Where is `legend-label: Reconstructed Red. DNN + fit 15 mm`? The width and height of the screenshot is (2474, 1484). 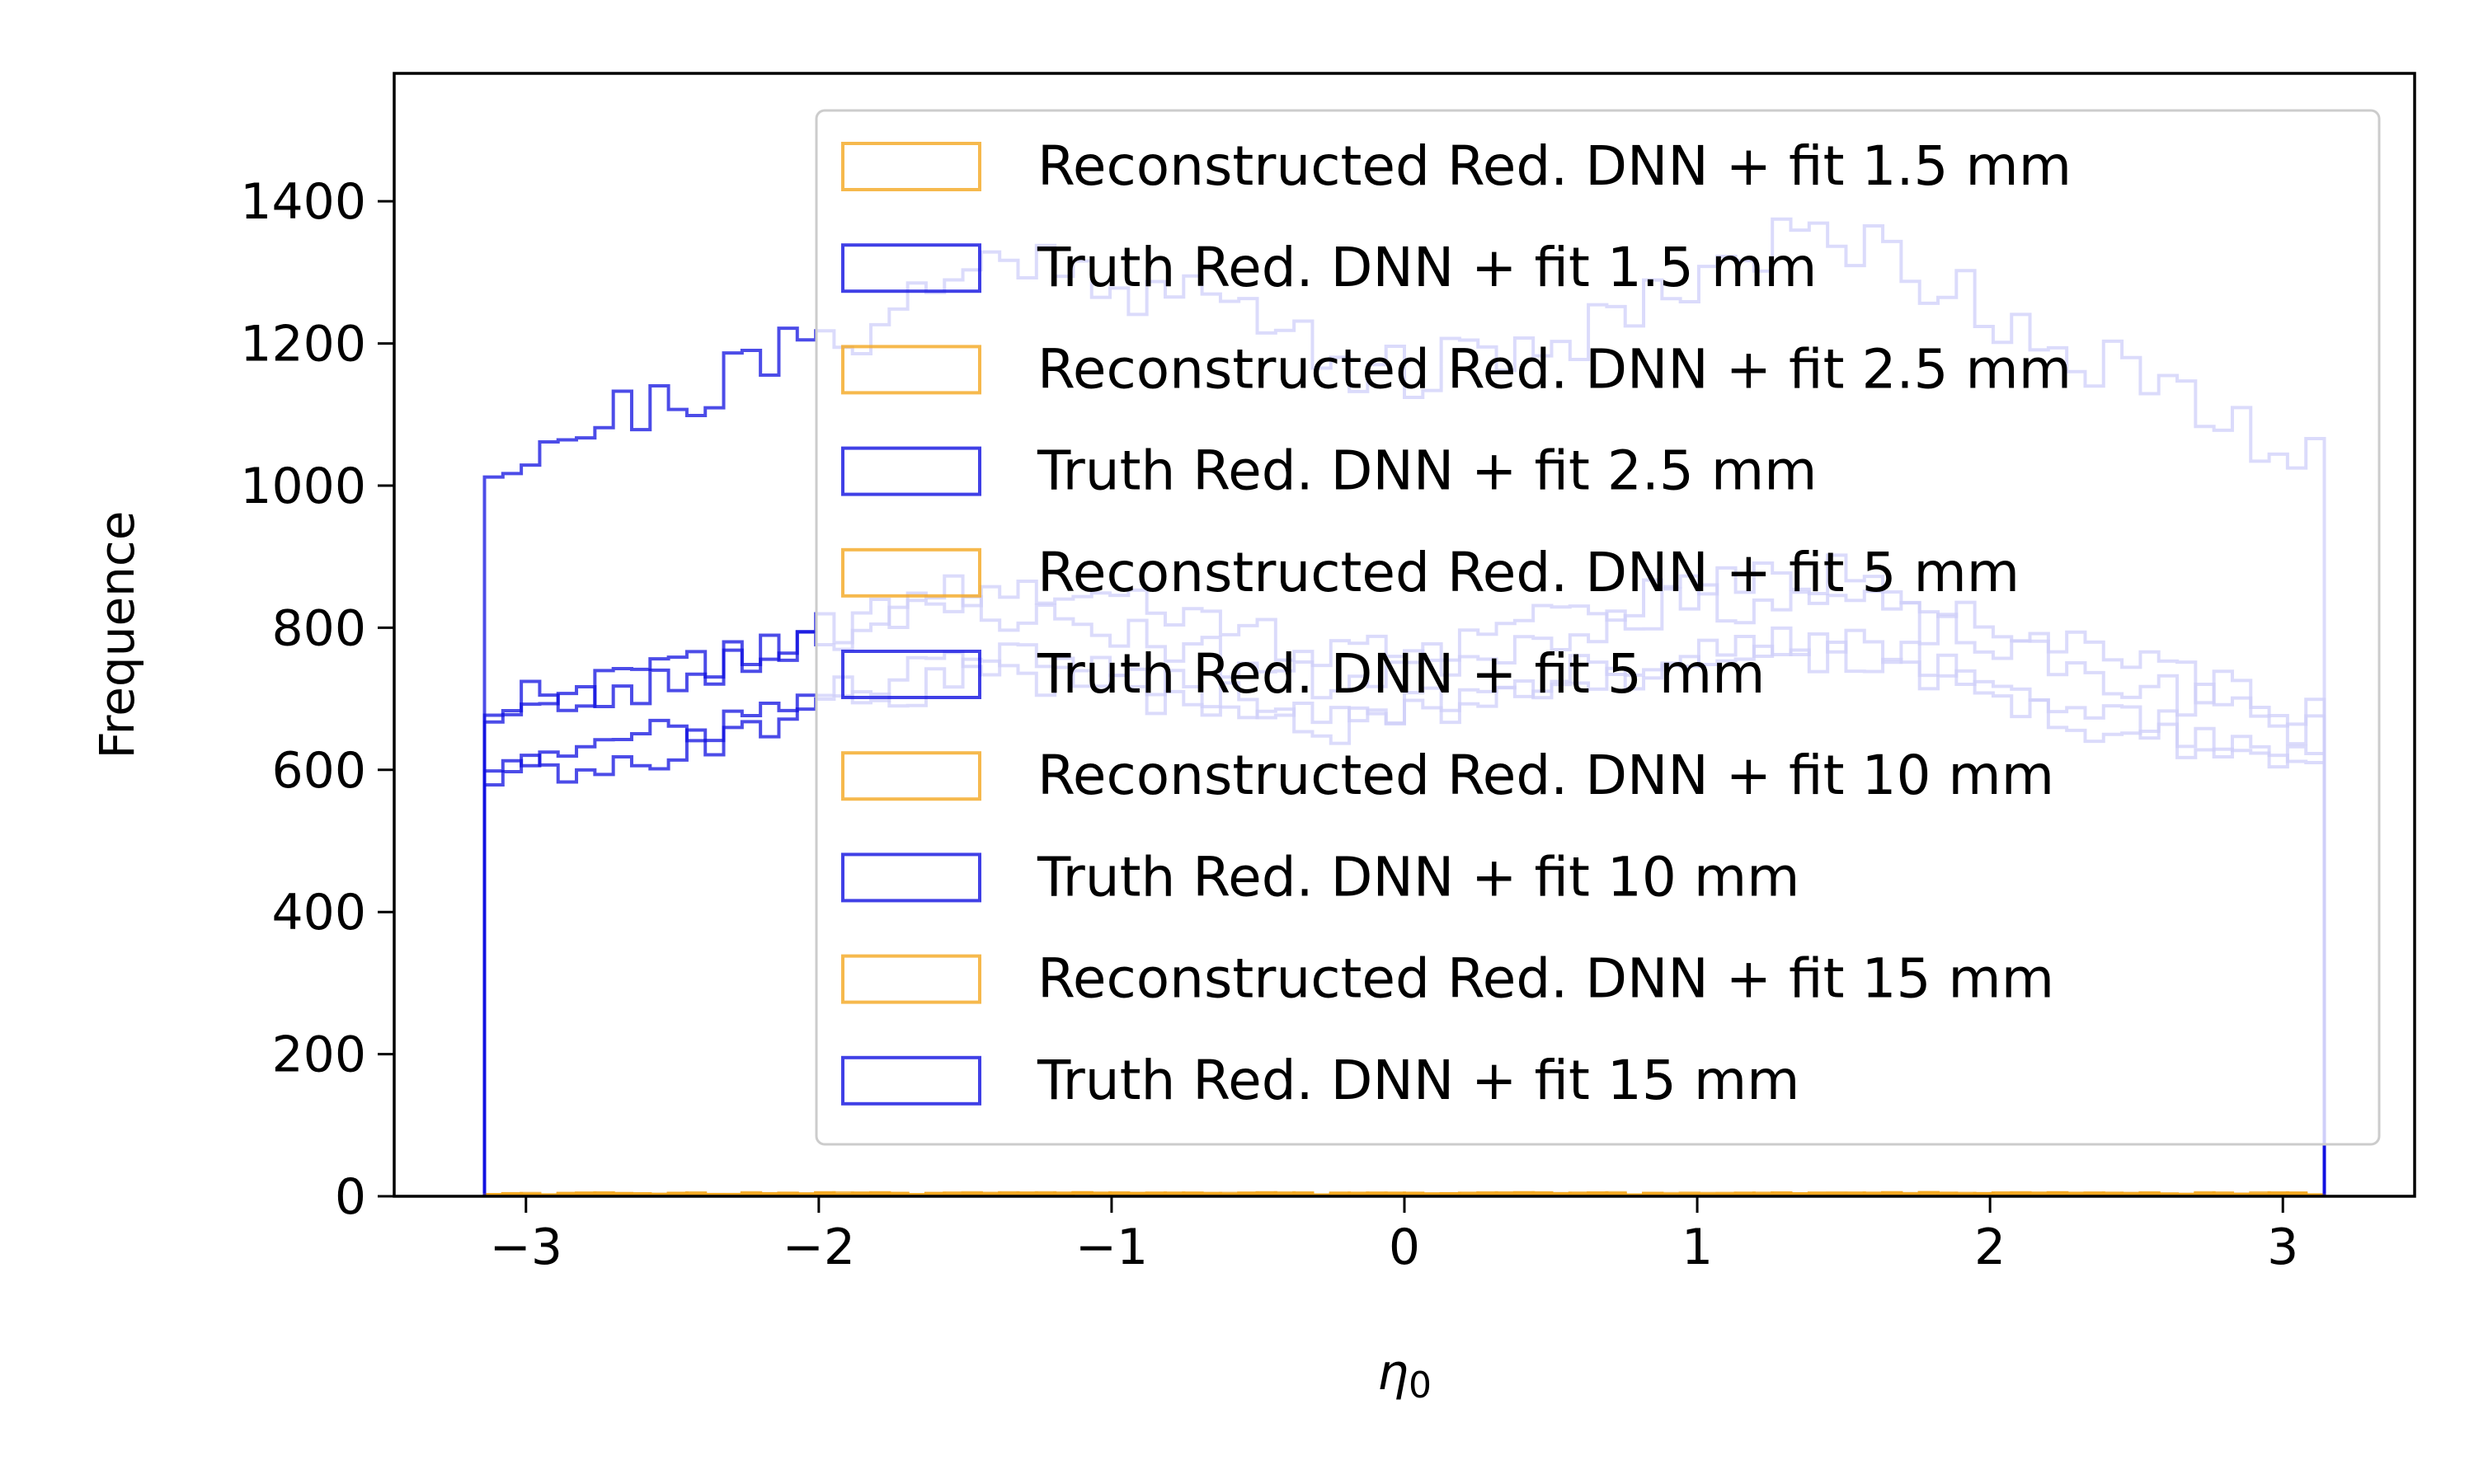 legend-label: Reconstructed Red. DNN + fit 15 mm is located at coordinates (1545, 979).